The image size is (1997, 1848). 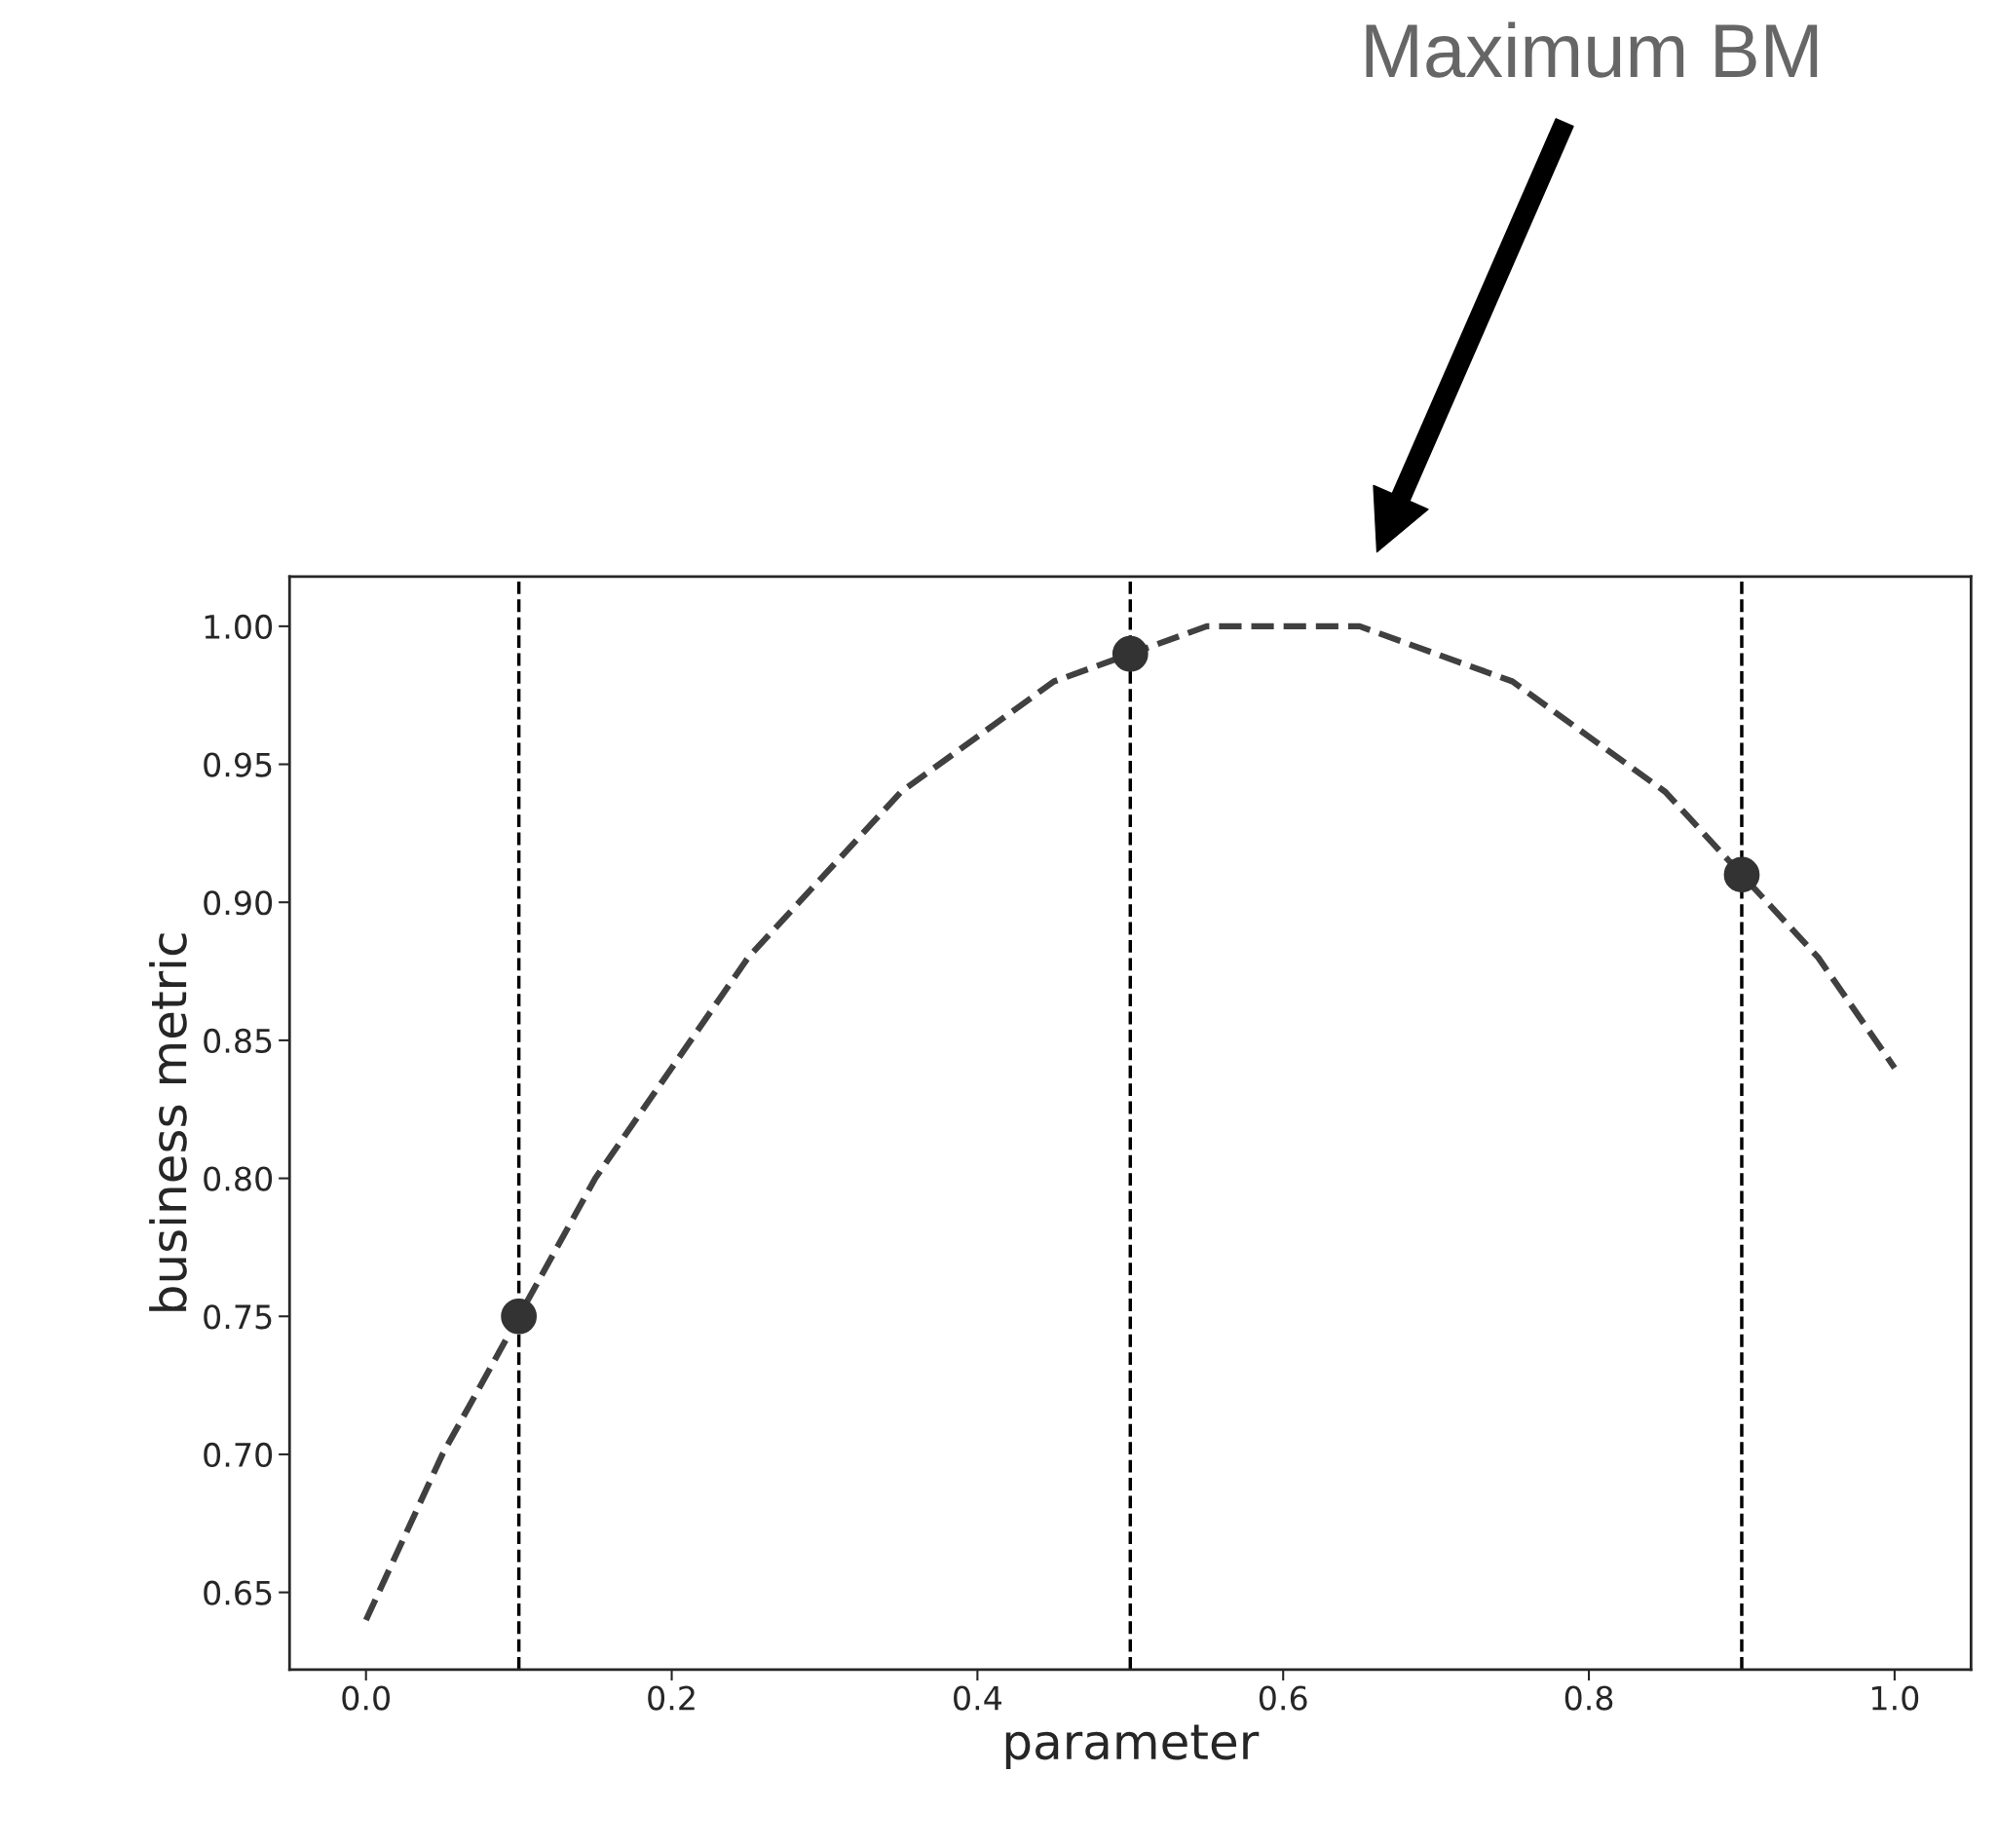 I want to click on x-axis-title: parameter, so click(x=1132, y=1747).